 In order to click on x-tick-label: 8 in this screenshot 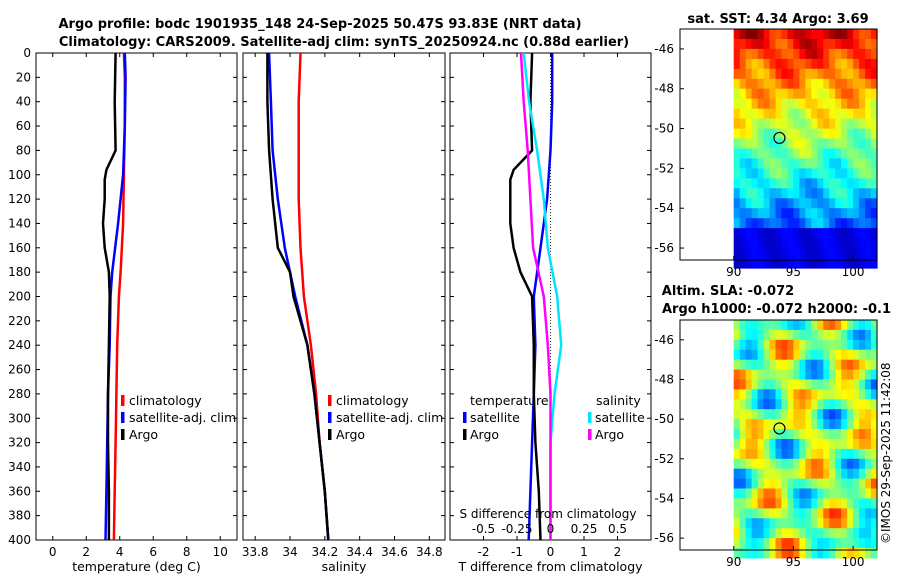, I will do `click(187, 552)`.